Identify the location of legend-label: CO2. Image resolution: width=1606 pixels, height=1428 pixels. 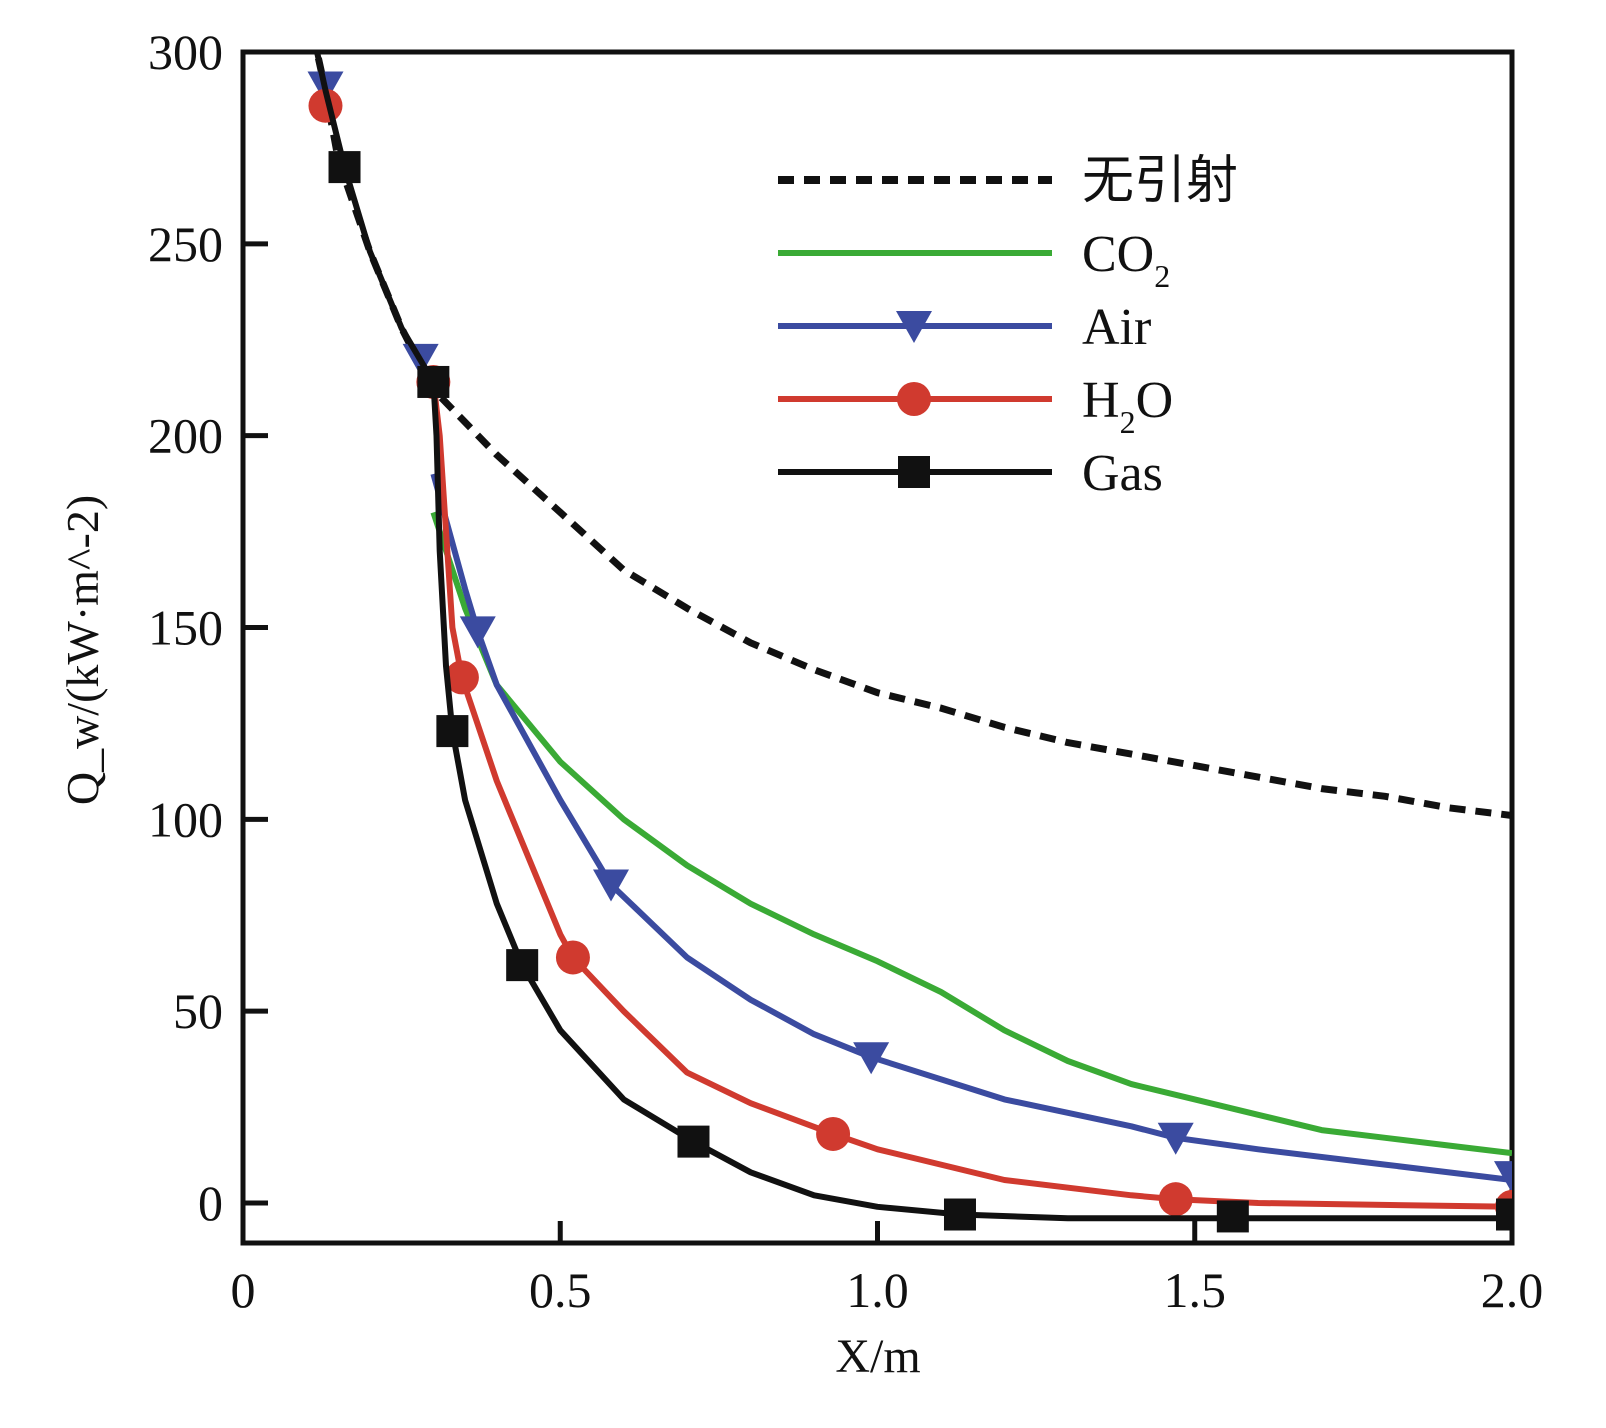
(1126, 260).